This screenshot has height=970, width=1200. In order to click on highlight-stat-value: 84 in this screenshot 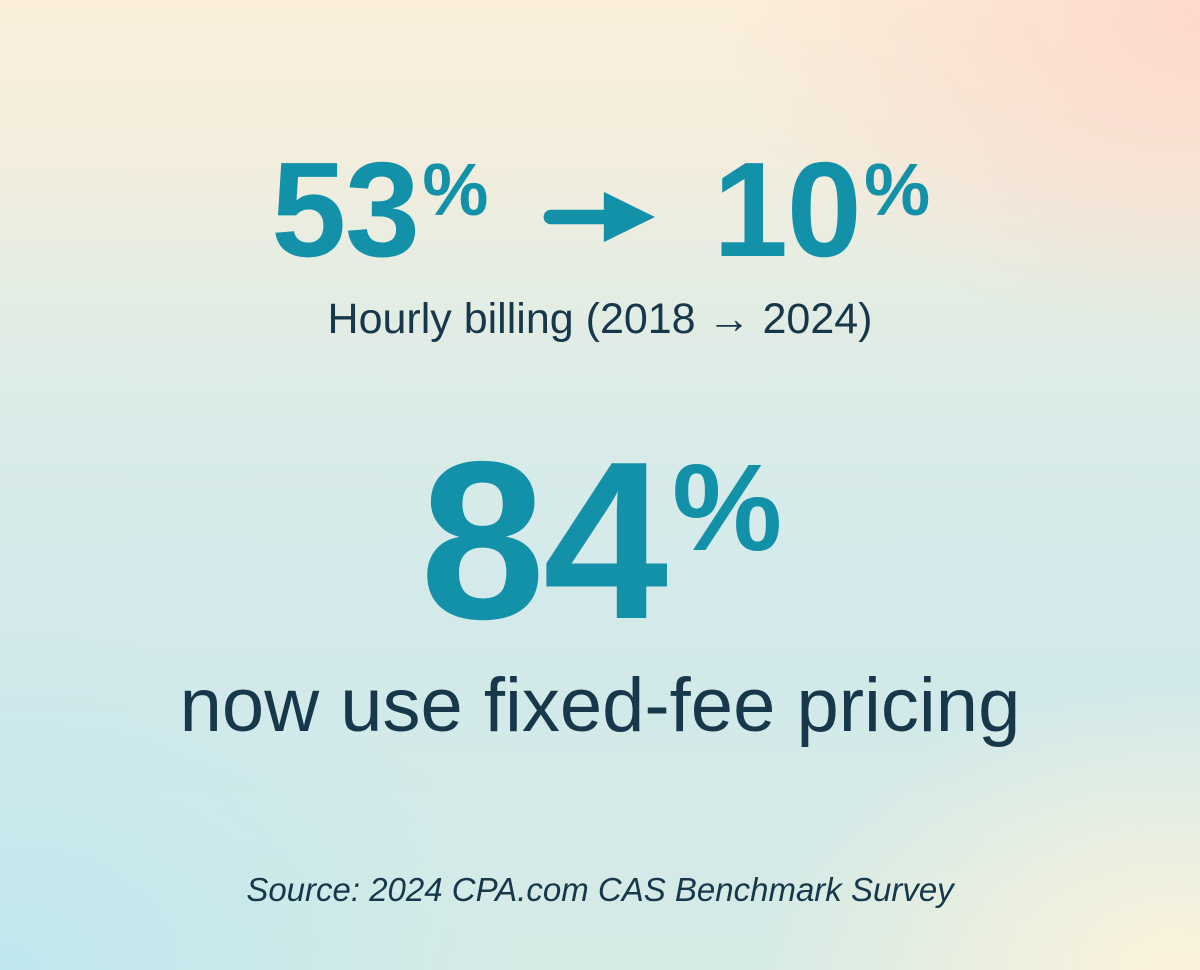, I will do `click(544, 540)`.